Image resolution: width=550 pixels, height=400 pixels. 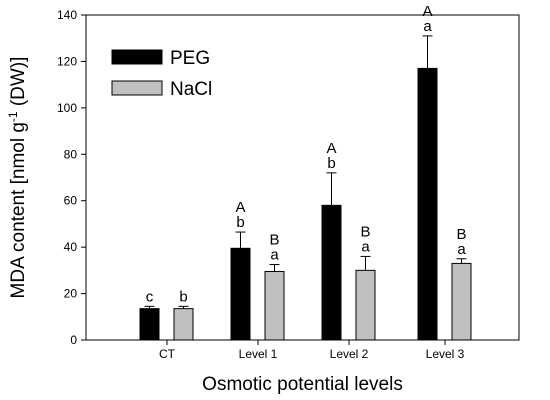 What do you see at coordinates (18, 210) in the screenshot?
I see `y-axis-title-main: MDA content [nmol g` at bounding box center [18, 210].